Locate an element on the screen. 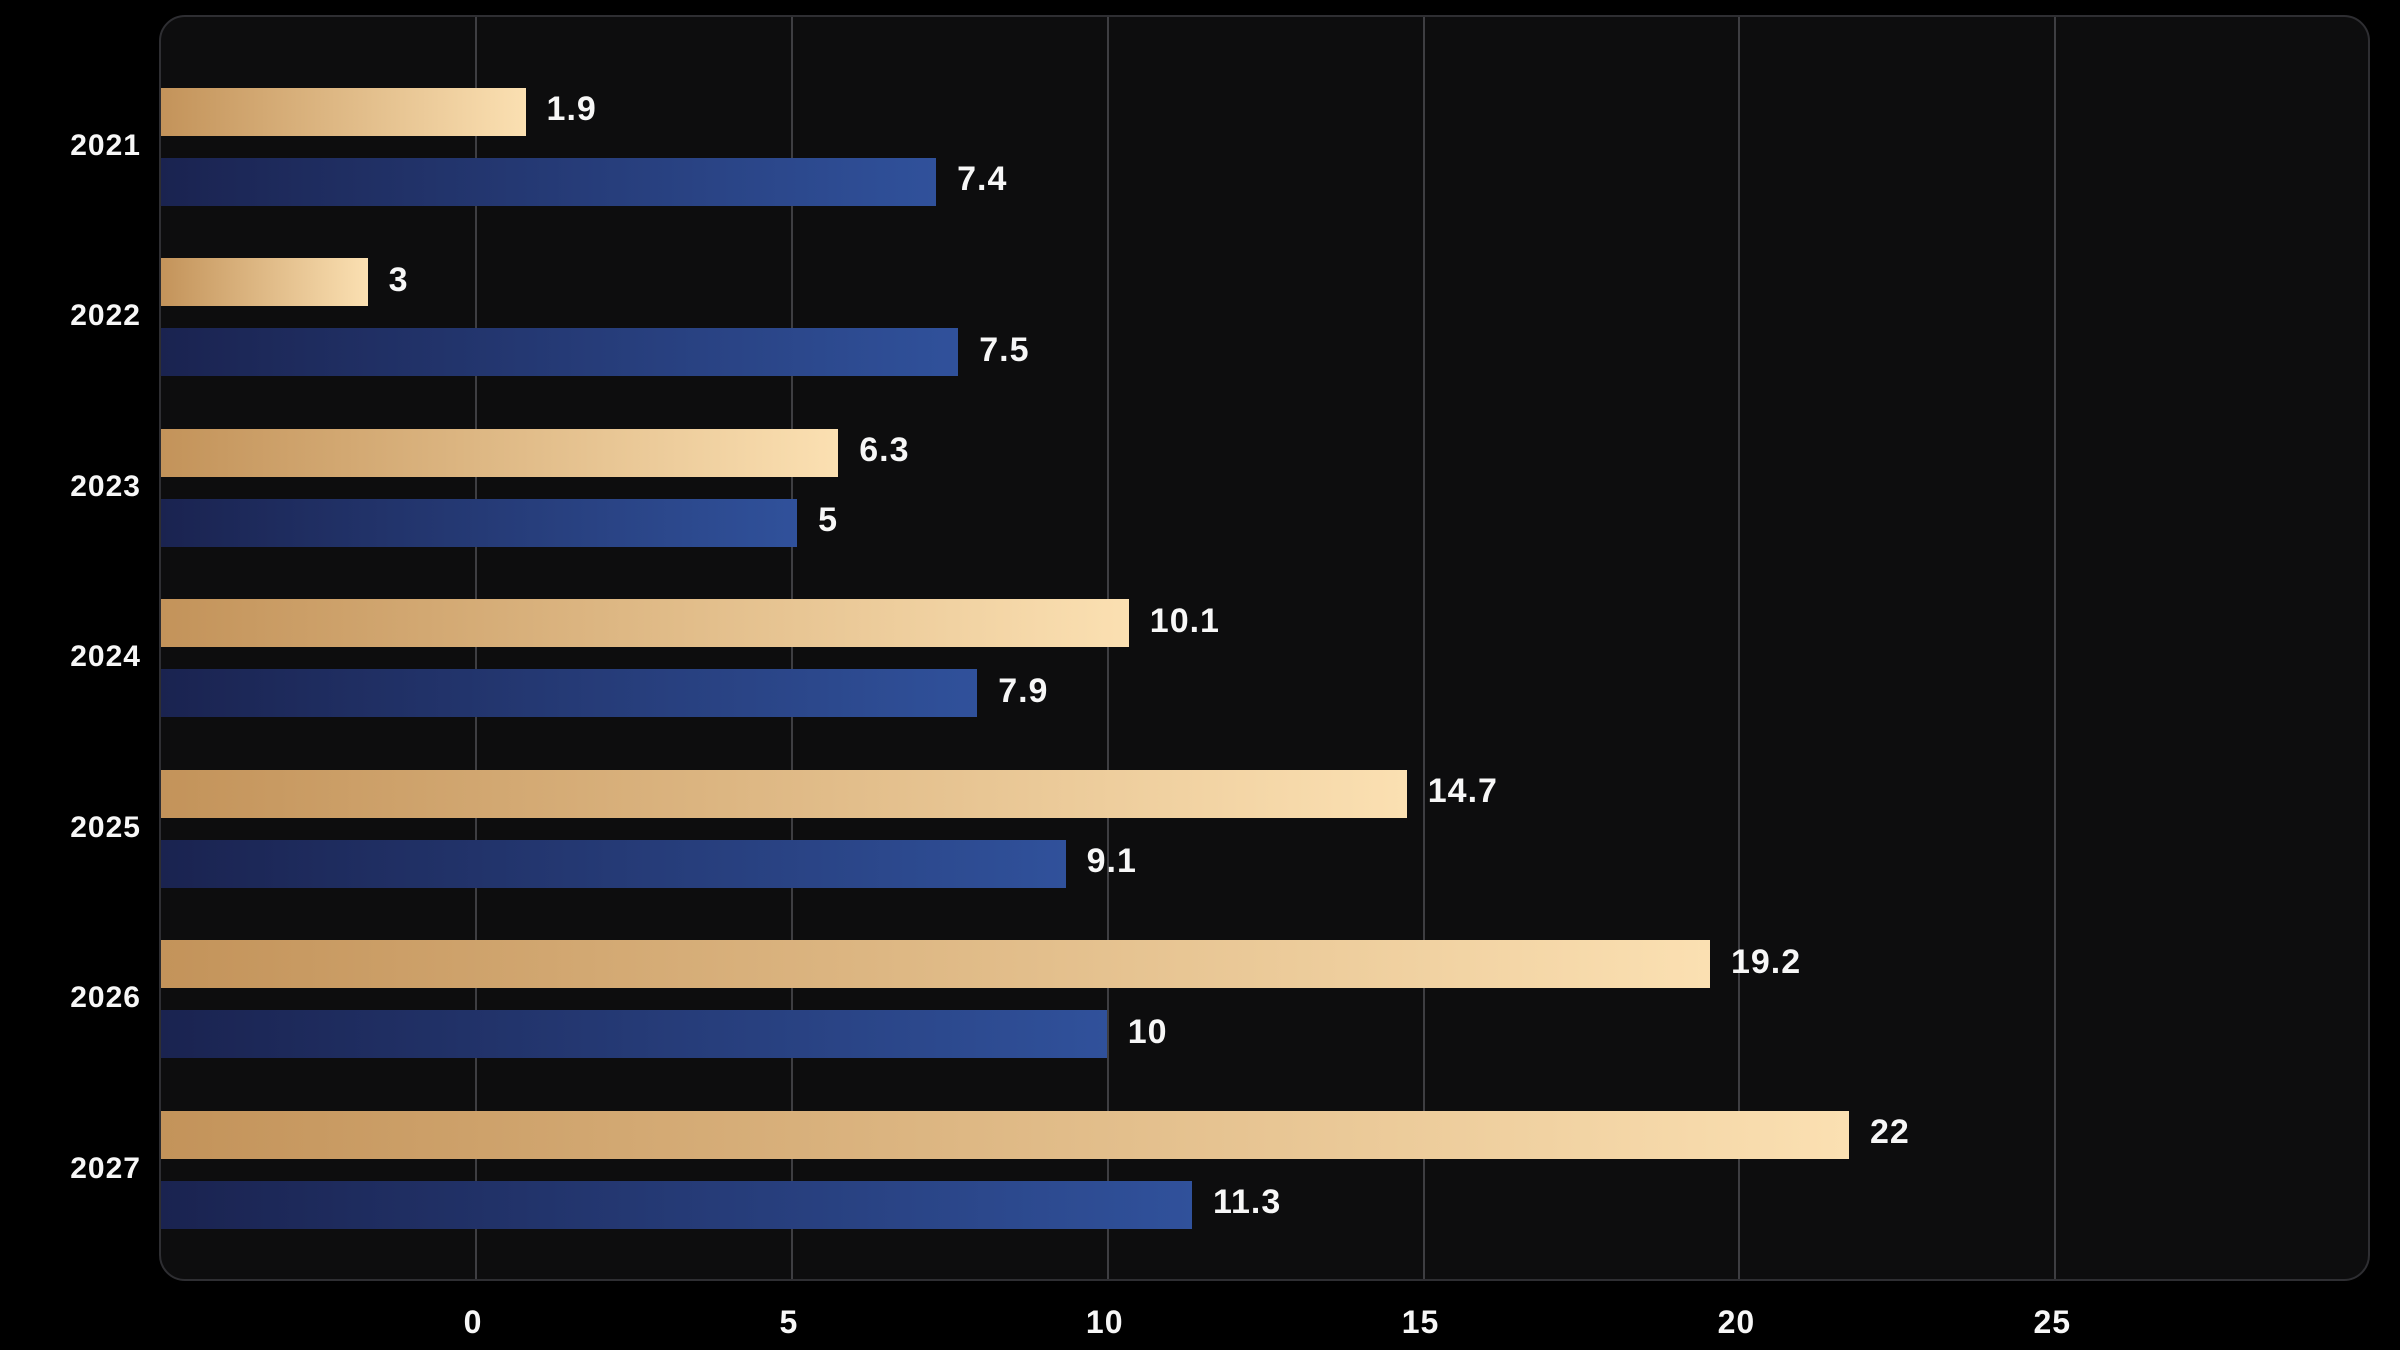 This screenshot has height=1350, width=2400. x-axis-tick-label: 20 is located at coordinates (1736, 1322).